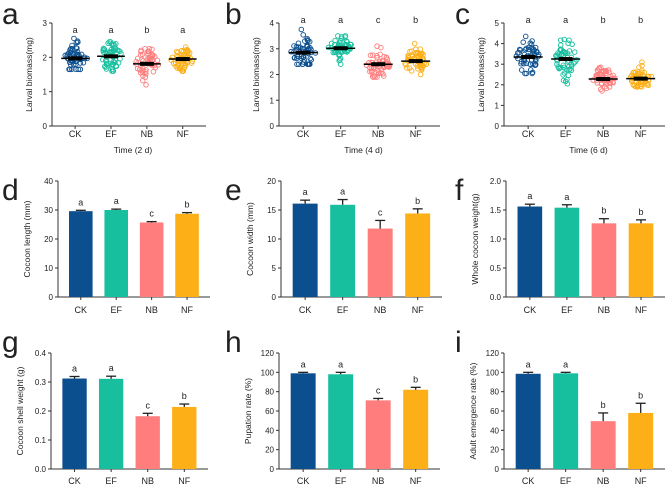 The width and height of the screenshot is (669, 486). Describe the element at coordinates (10, 190) in the screenshot. I see `panel-letter-d: d` at that location.